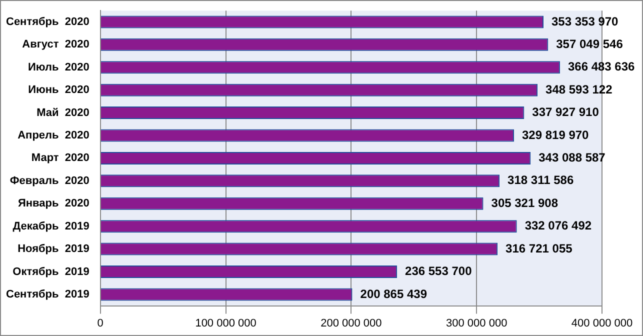  What do you see at coordinates (566, 112) in the screenshot?
I see `data-label: 337 927 910` at bounding box center [566, 112].